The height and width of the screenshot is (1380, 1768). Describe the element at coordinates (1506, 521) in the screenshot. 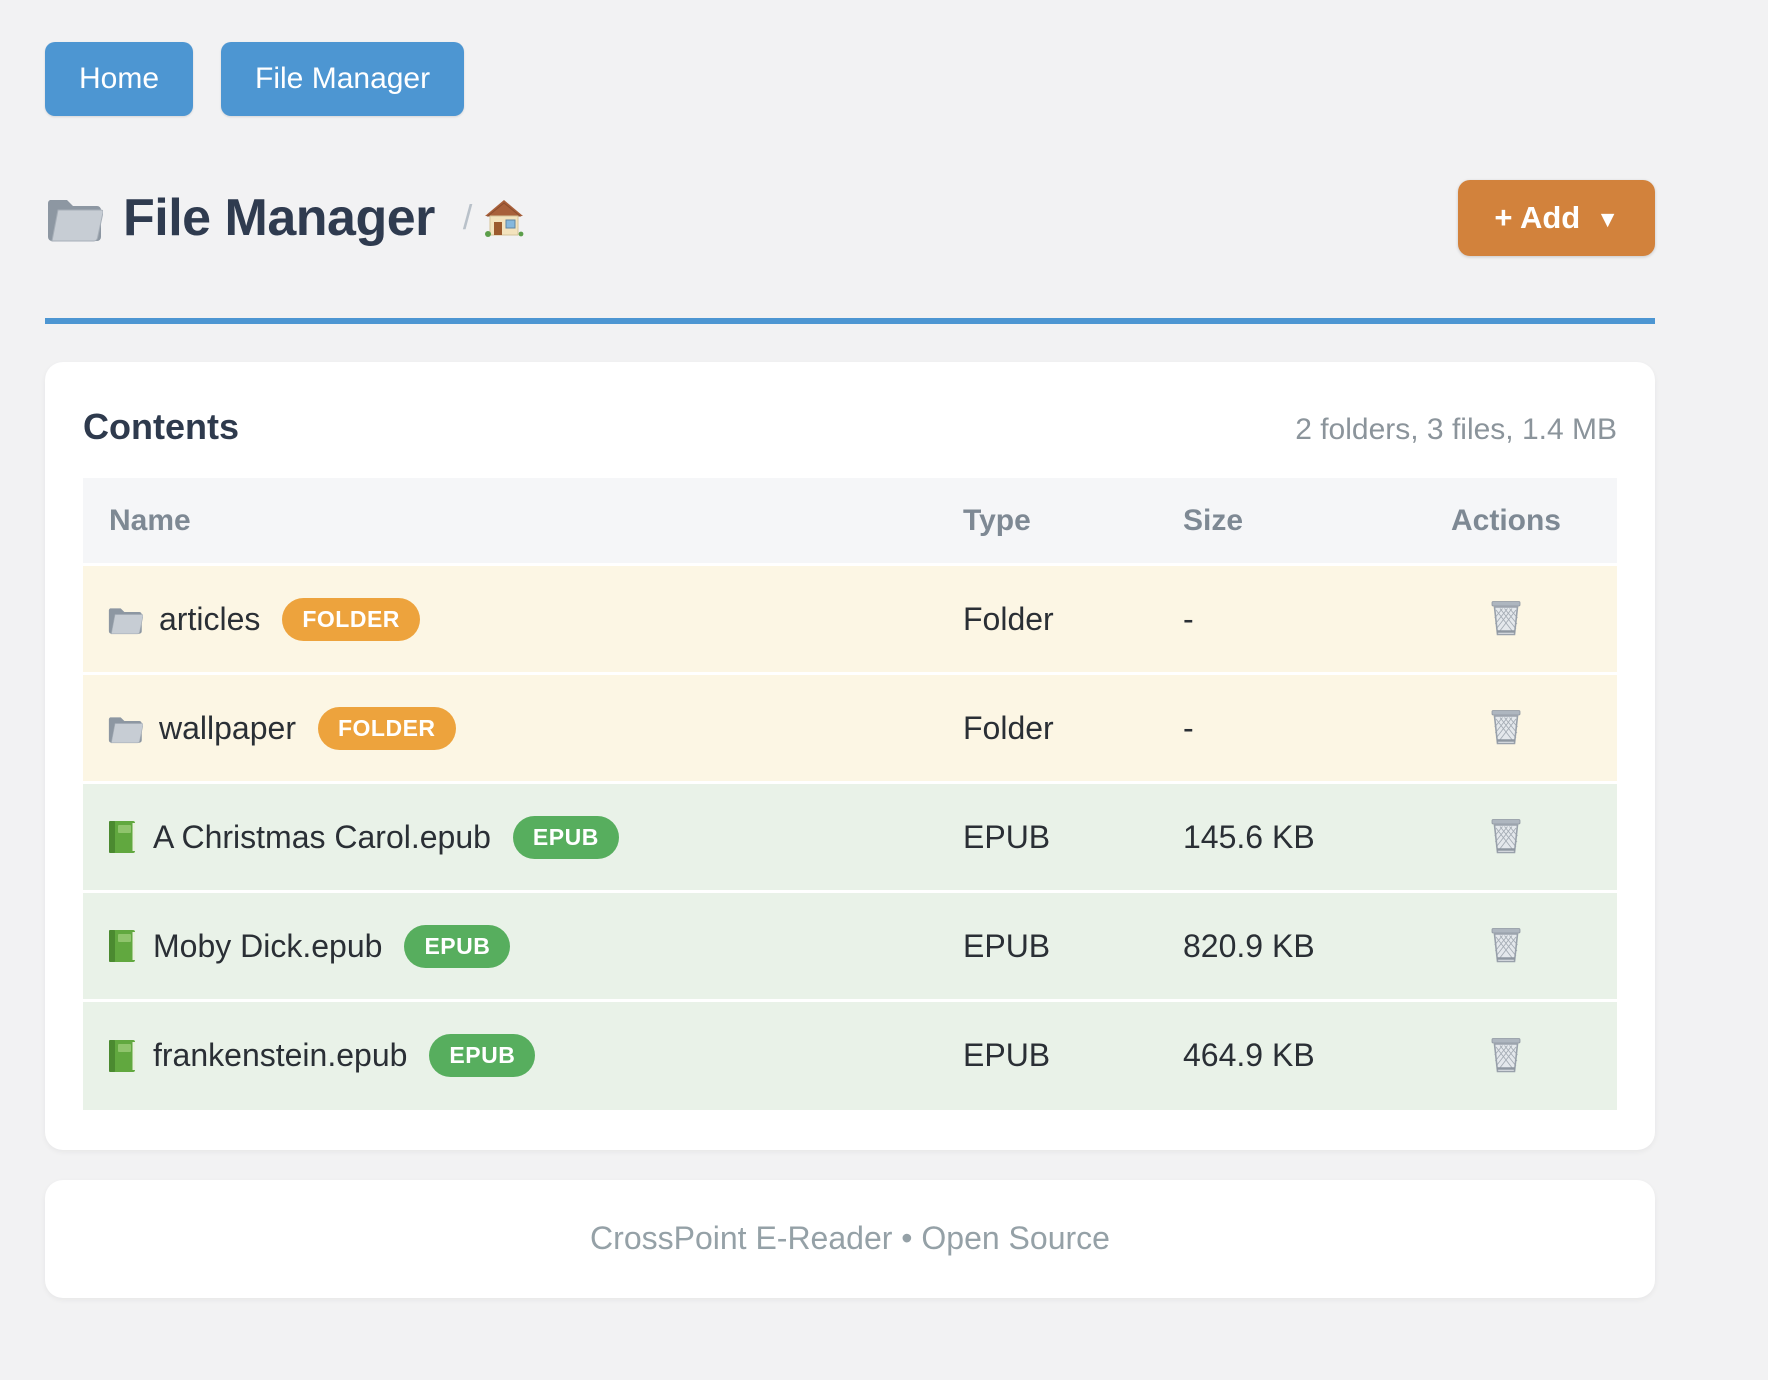

I see `column-header-actions: Actions` at that location.